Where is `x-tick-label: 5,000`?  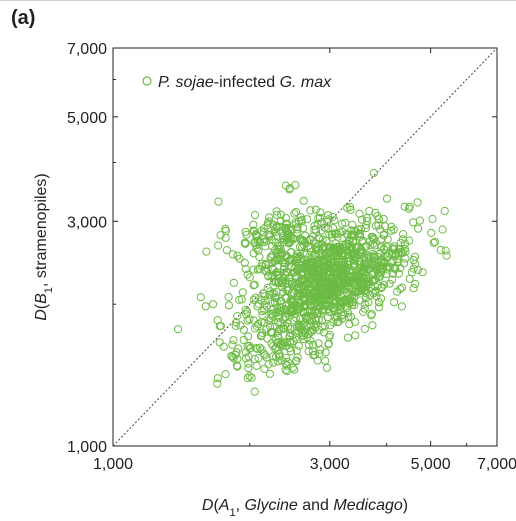
x-tick-label: 5,000 is located at coordinates (431, 464).